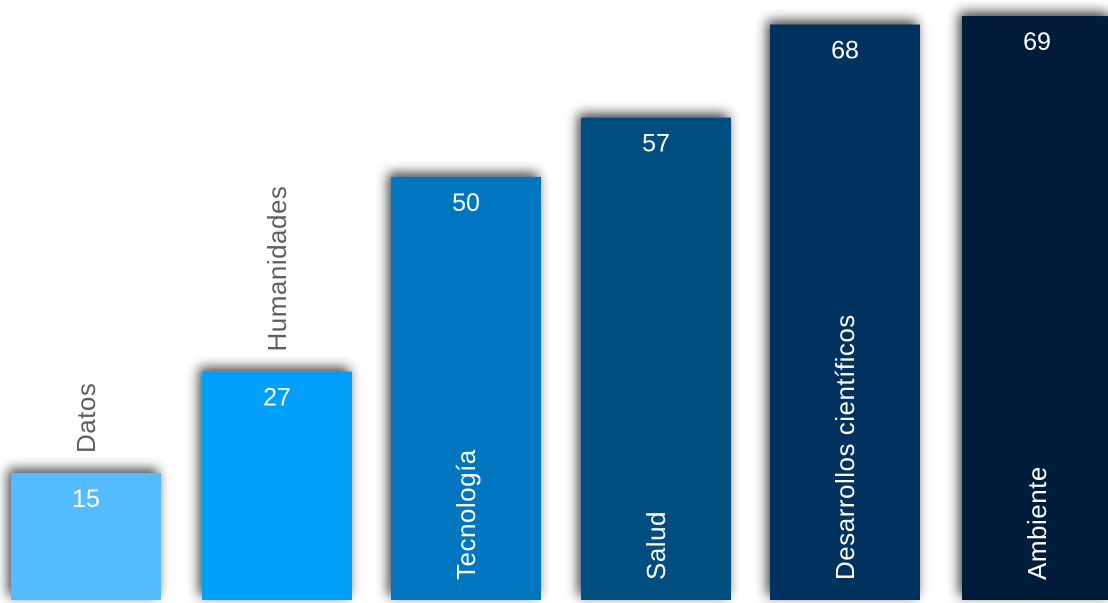 The width and height of the screenshot is (1108, 603). What do you see at coordinates (277, 269) in the screenshot?
I see `category-label-humanidades: Humanidades` at bounding box center [277, 269].